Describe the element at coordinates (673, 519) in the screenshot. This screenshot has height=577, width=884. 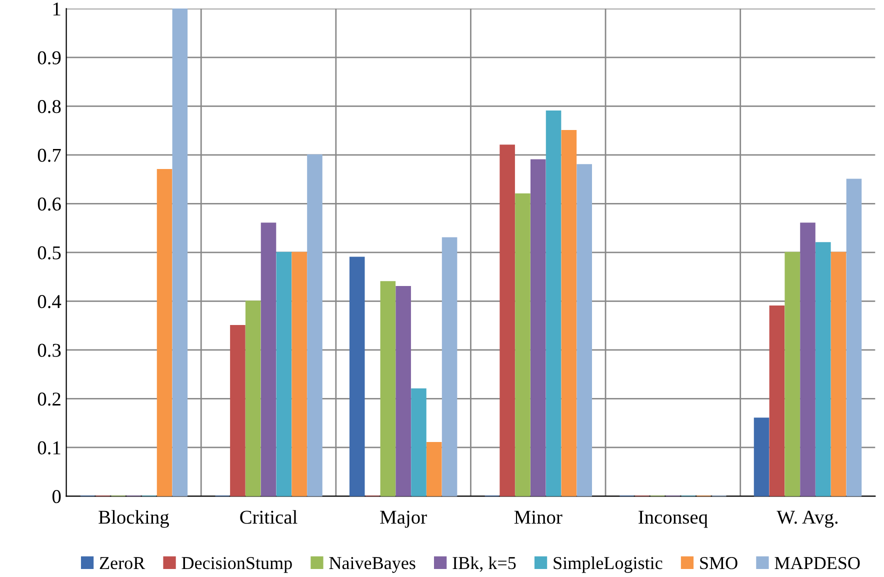
I see `x-tick-label: Inconseq` at that location.